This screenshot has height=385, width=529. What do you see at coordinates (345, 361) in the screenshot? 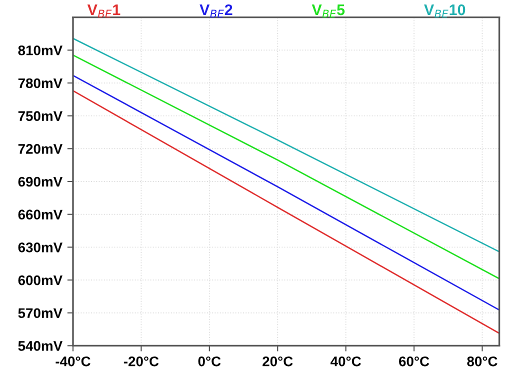
I see `x-tick-label: 40°C` at bounding box center [345, 361].